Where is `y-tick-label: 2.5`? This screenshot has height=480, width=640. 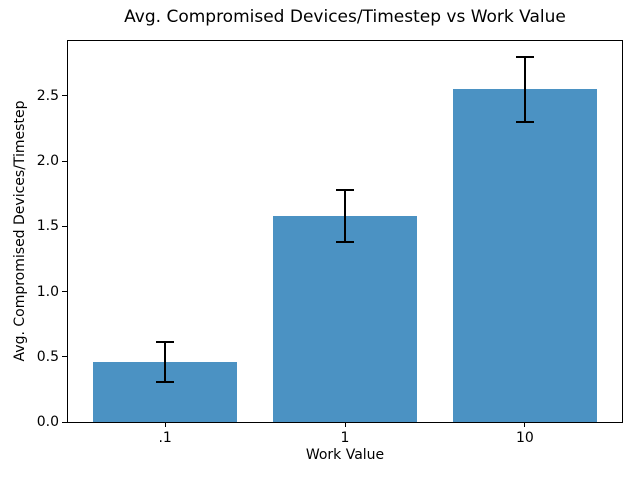
y-tick-label: 2.5 is located at coordinates (47, 95).